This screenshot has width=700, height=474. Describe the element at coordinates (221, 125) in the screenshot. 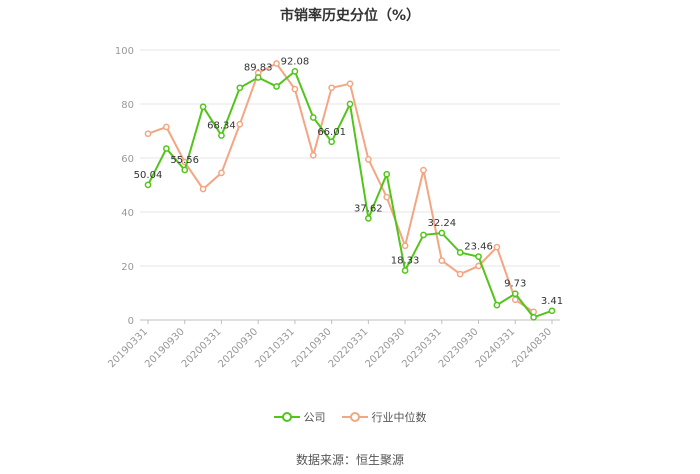

I see `data-label: 68.34` at that location.